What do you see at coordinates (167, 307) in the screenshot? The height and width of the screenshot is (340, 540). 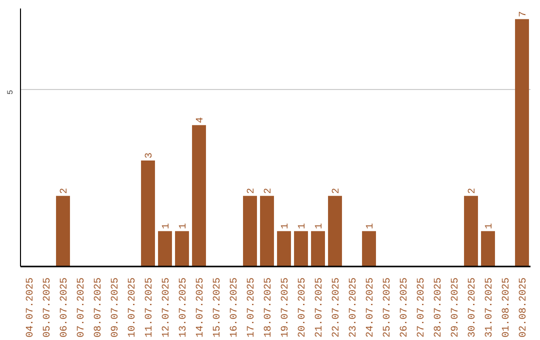 I see `x-tick-label: 12.07.2025` at bounding box center [167, 307].